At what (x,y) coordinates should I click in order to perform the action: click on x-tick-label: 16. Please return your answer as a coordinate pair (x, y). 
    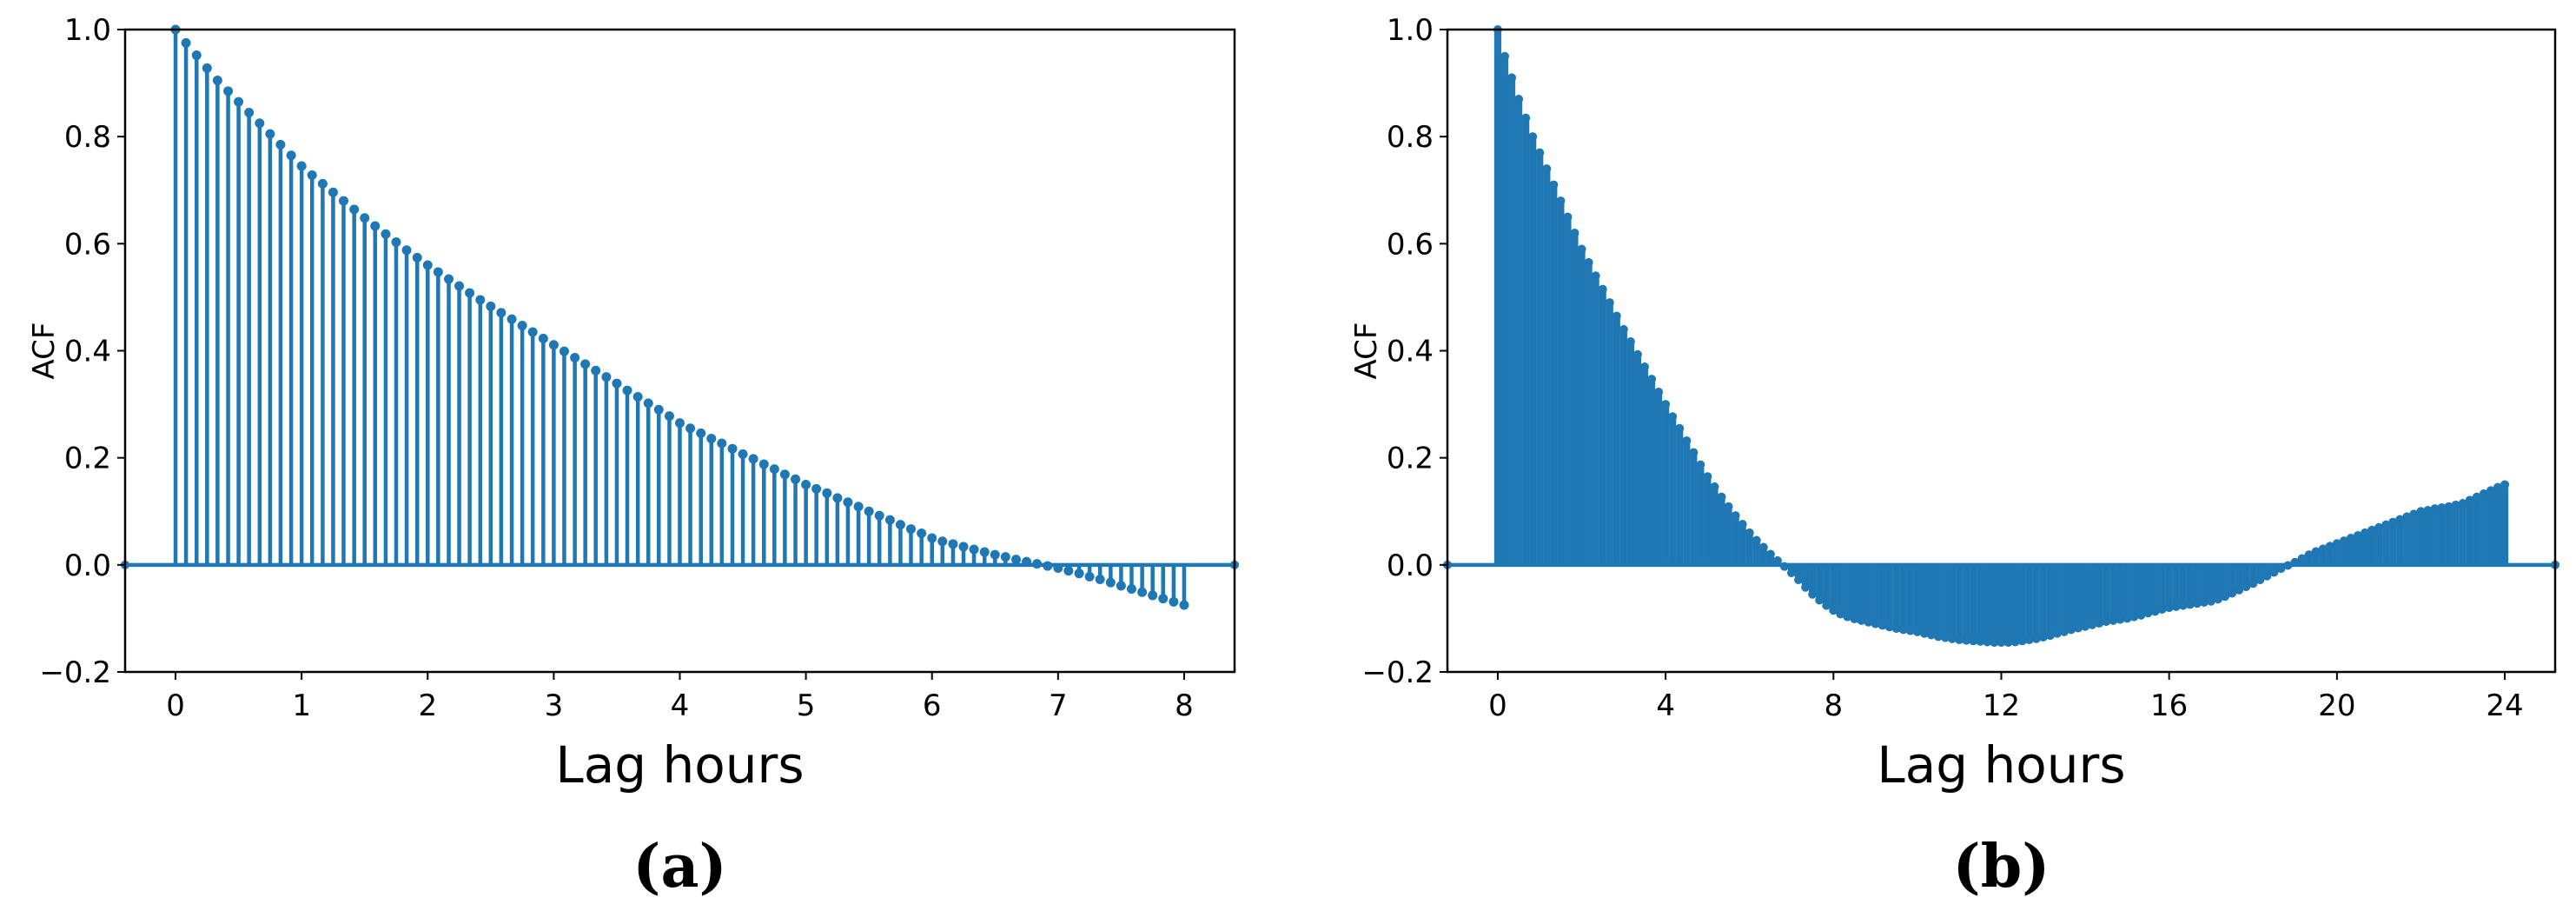
    Looking at the image, I should click on (2169, 705).